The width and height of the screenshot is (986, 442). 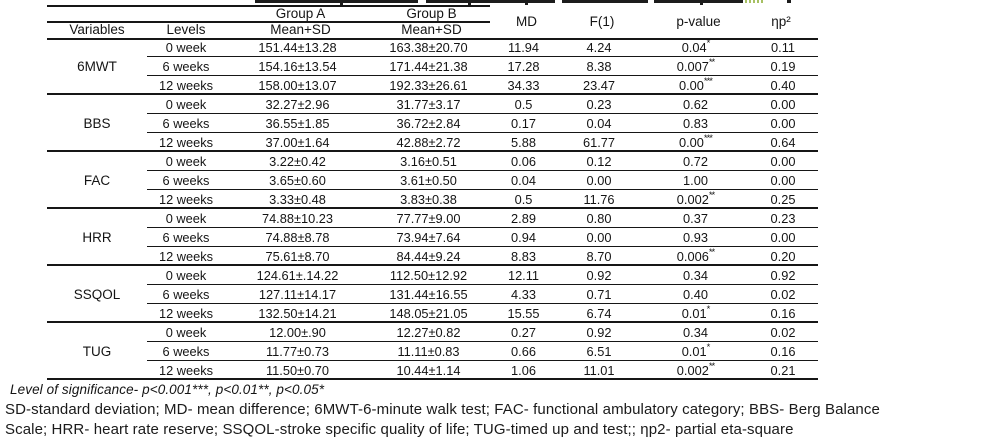 I want to click on group-b-mean-cell: 3.83±0.38, so click(x=428, y=199).